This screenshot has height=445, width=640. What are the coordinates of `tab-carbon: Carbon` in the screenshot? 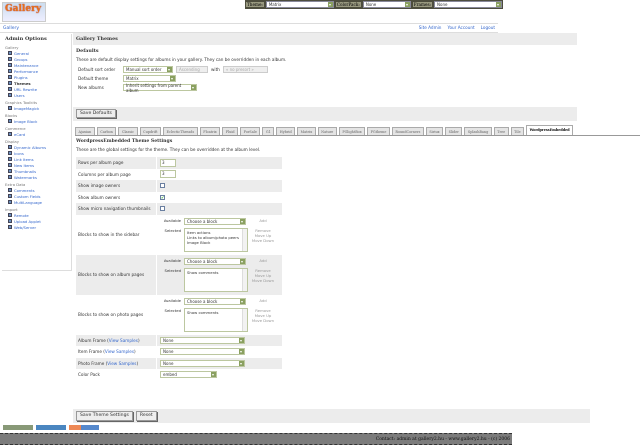 It's located at (106, 131).